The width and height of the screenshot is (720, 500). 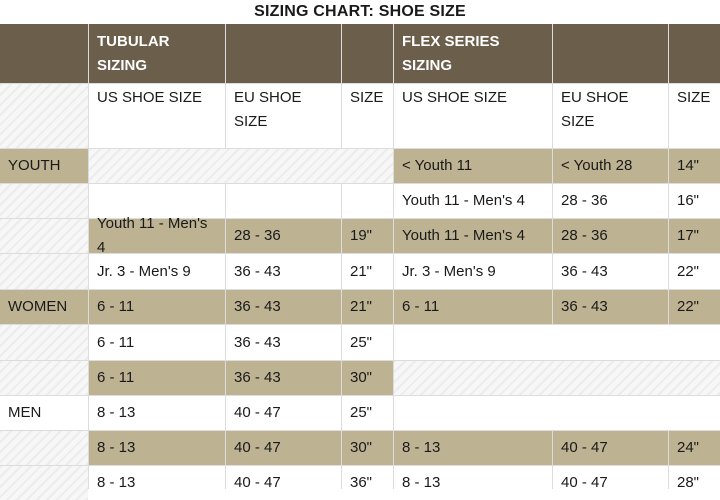 What do you see at coordinates (360, 11) in the screenshot?
I see `chart-title: SIZING CHART: SHOE SIZE` at bounding box center [360, 11].